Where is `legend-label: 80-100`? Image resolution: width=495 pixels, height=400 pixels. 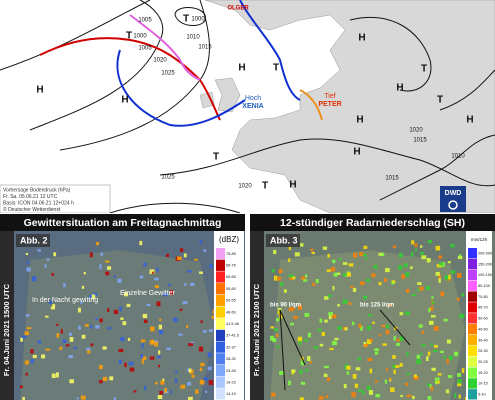 legend-label: 80-100 is located at coordinates (484, 286).